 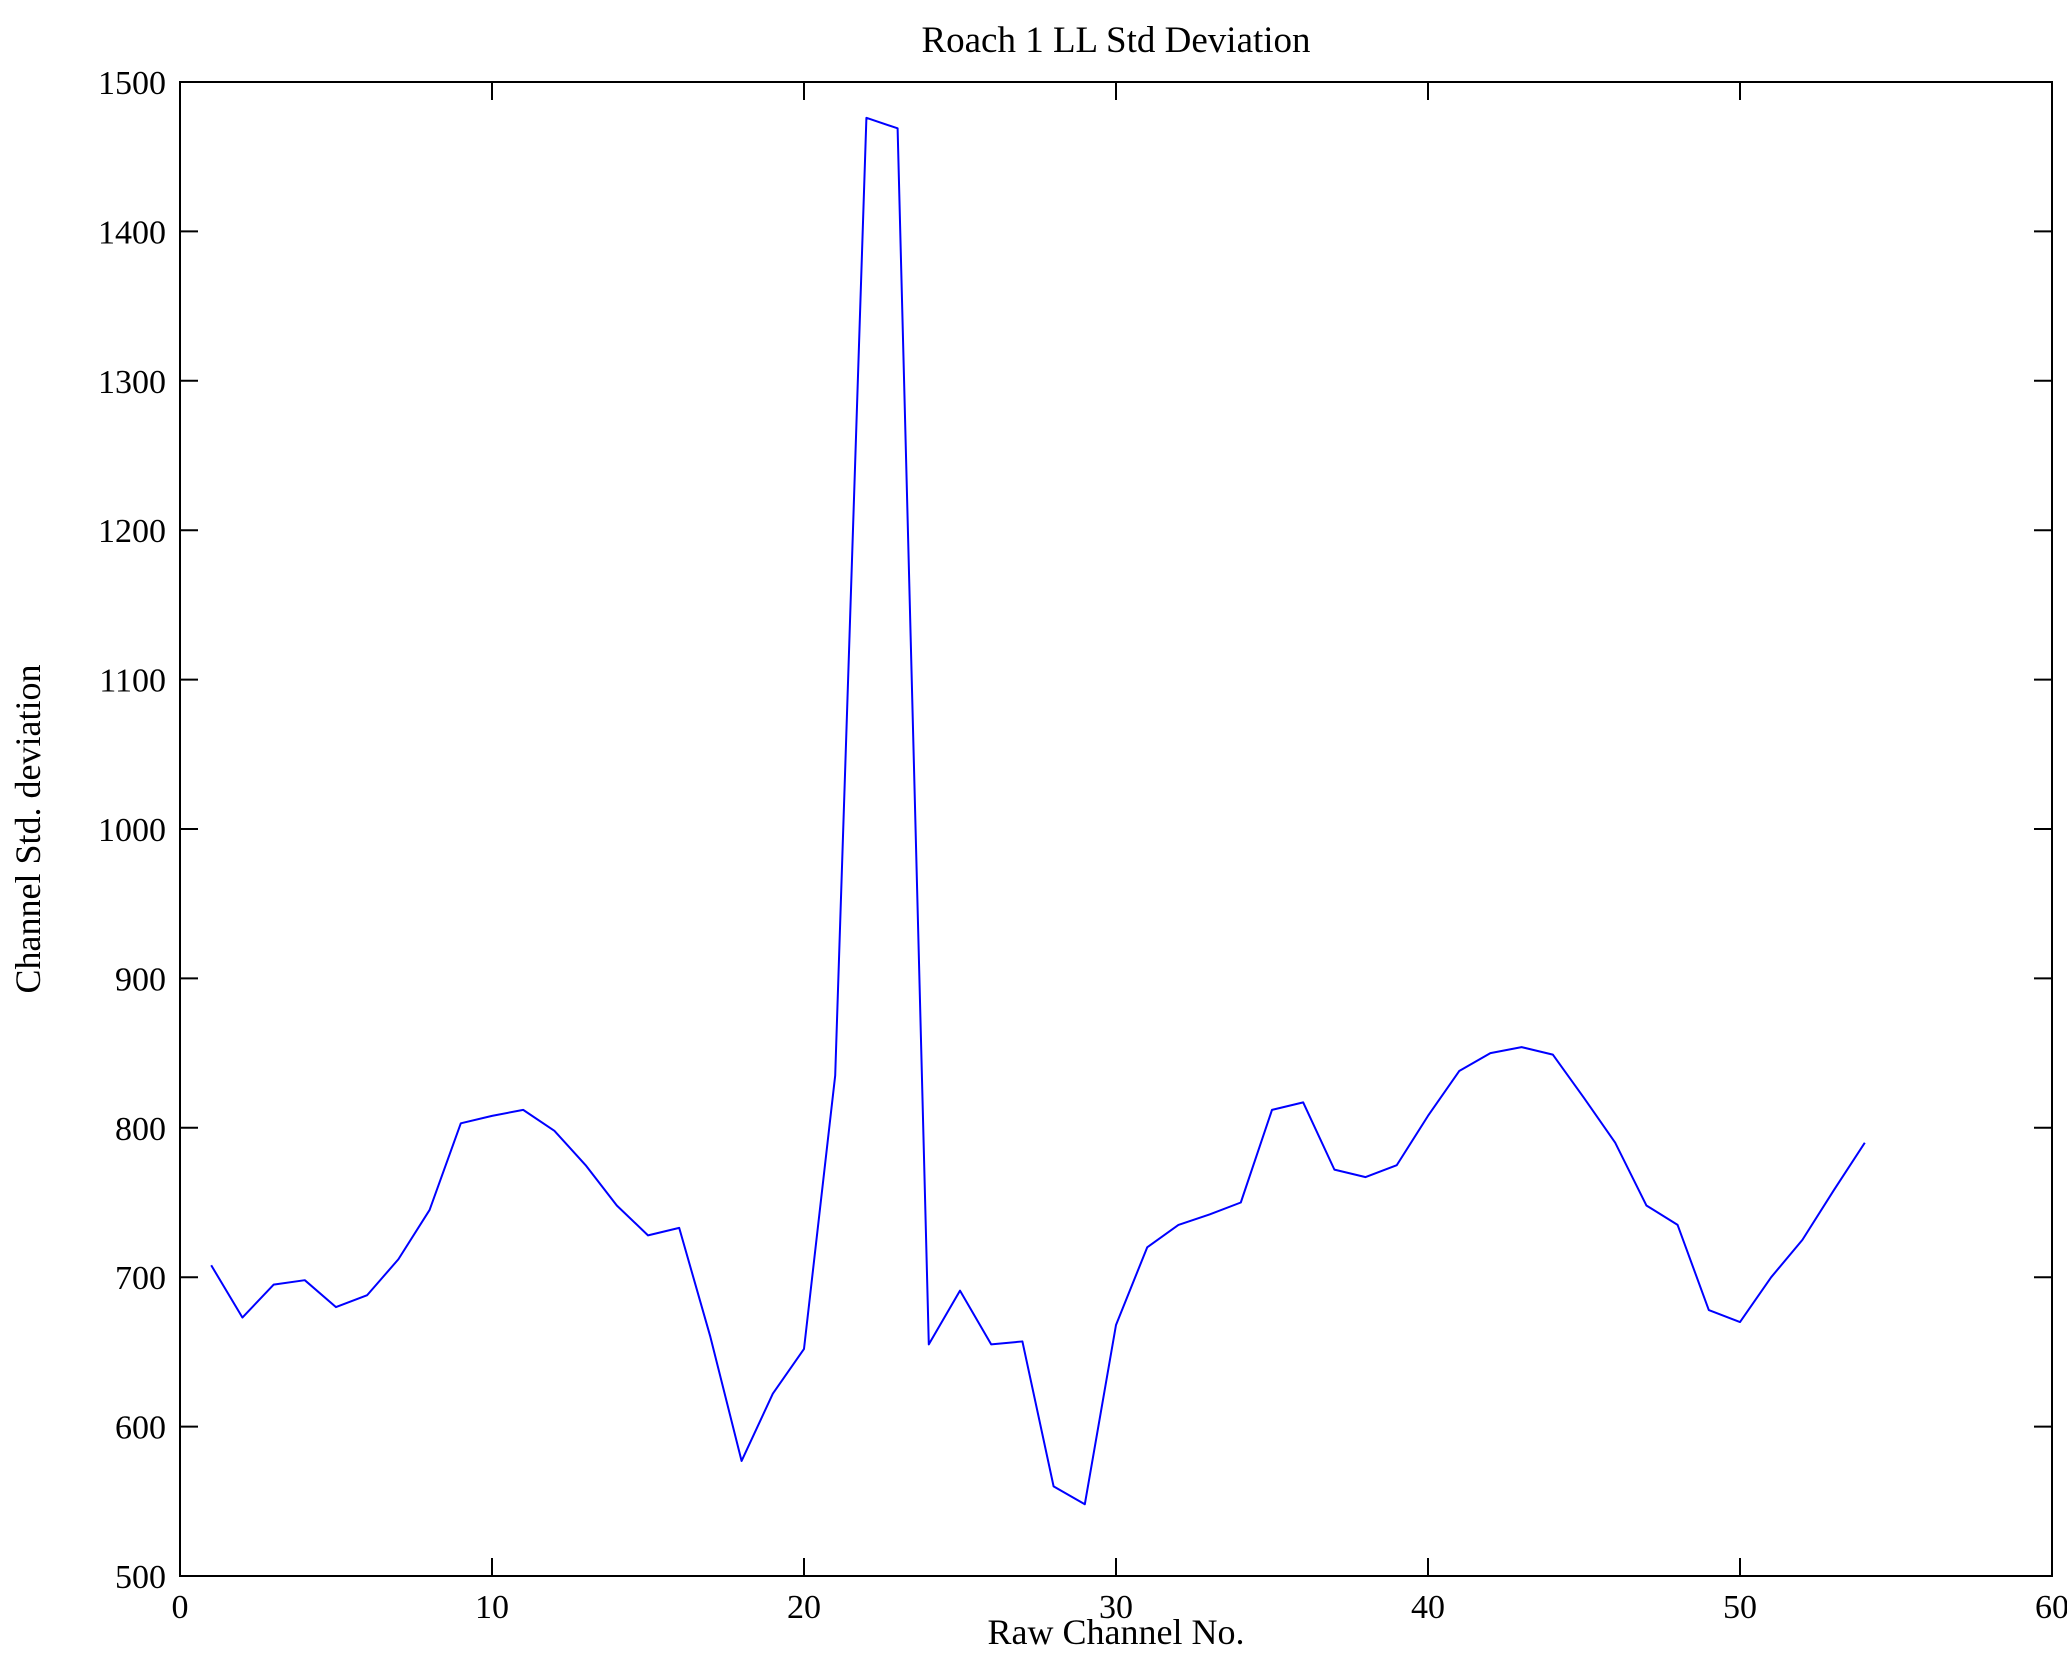 What do you see at coordinates (132, 232) in the screenshot?
I see `y-tick-label: 1400` at bounding box center [132, 232].